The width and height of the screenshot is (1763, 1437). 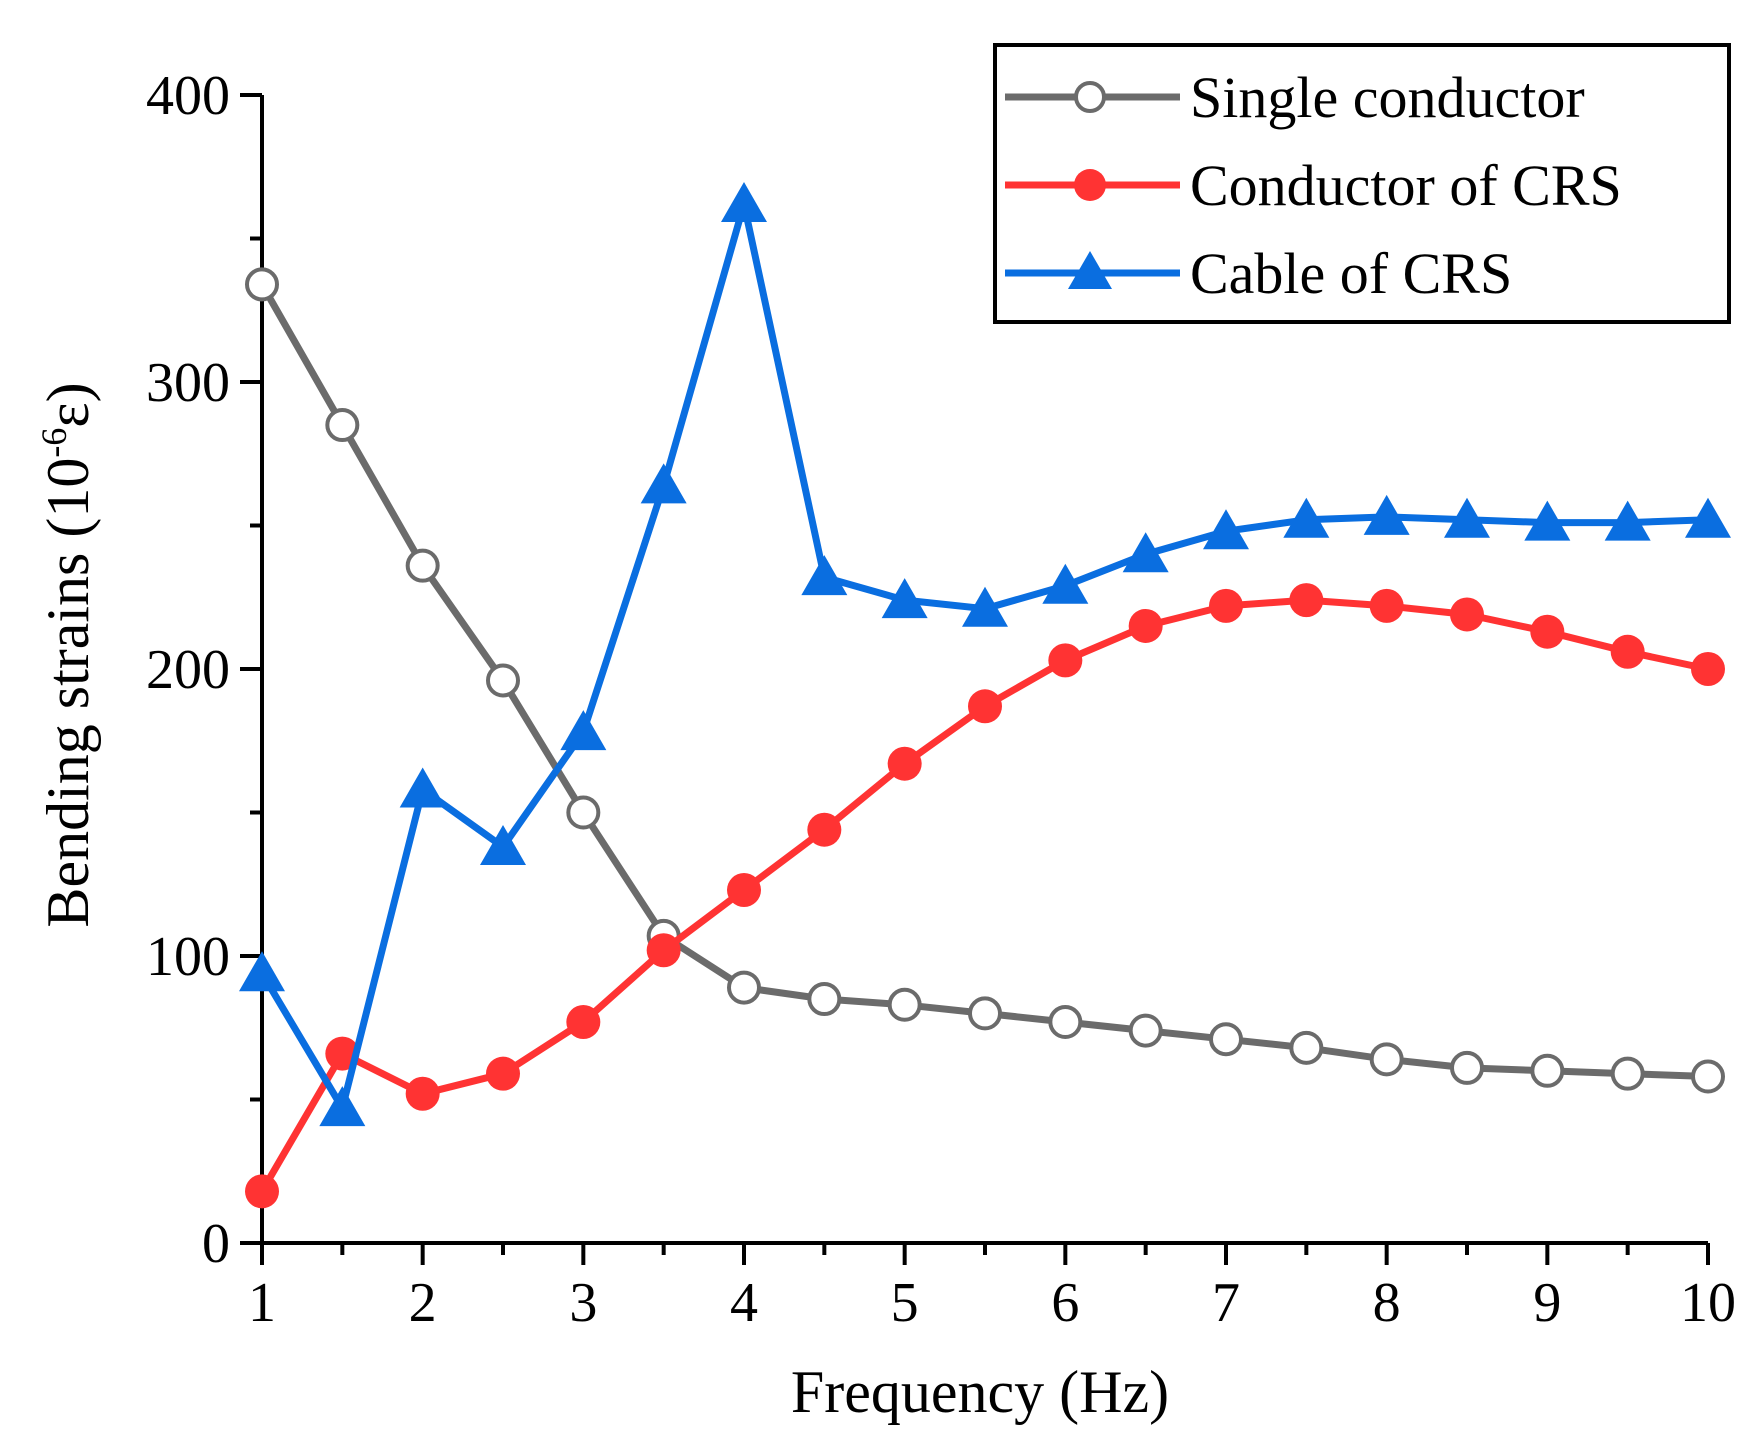 I want to click on y-axis-title-tail: ε), so click(x=68, y=404).